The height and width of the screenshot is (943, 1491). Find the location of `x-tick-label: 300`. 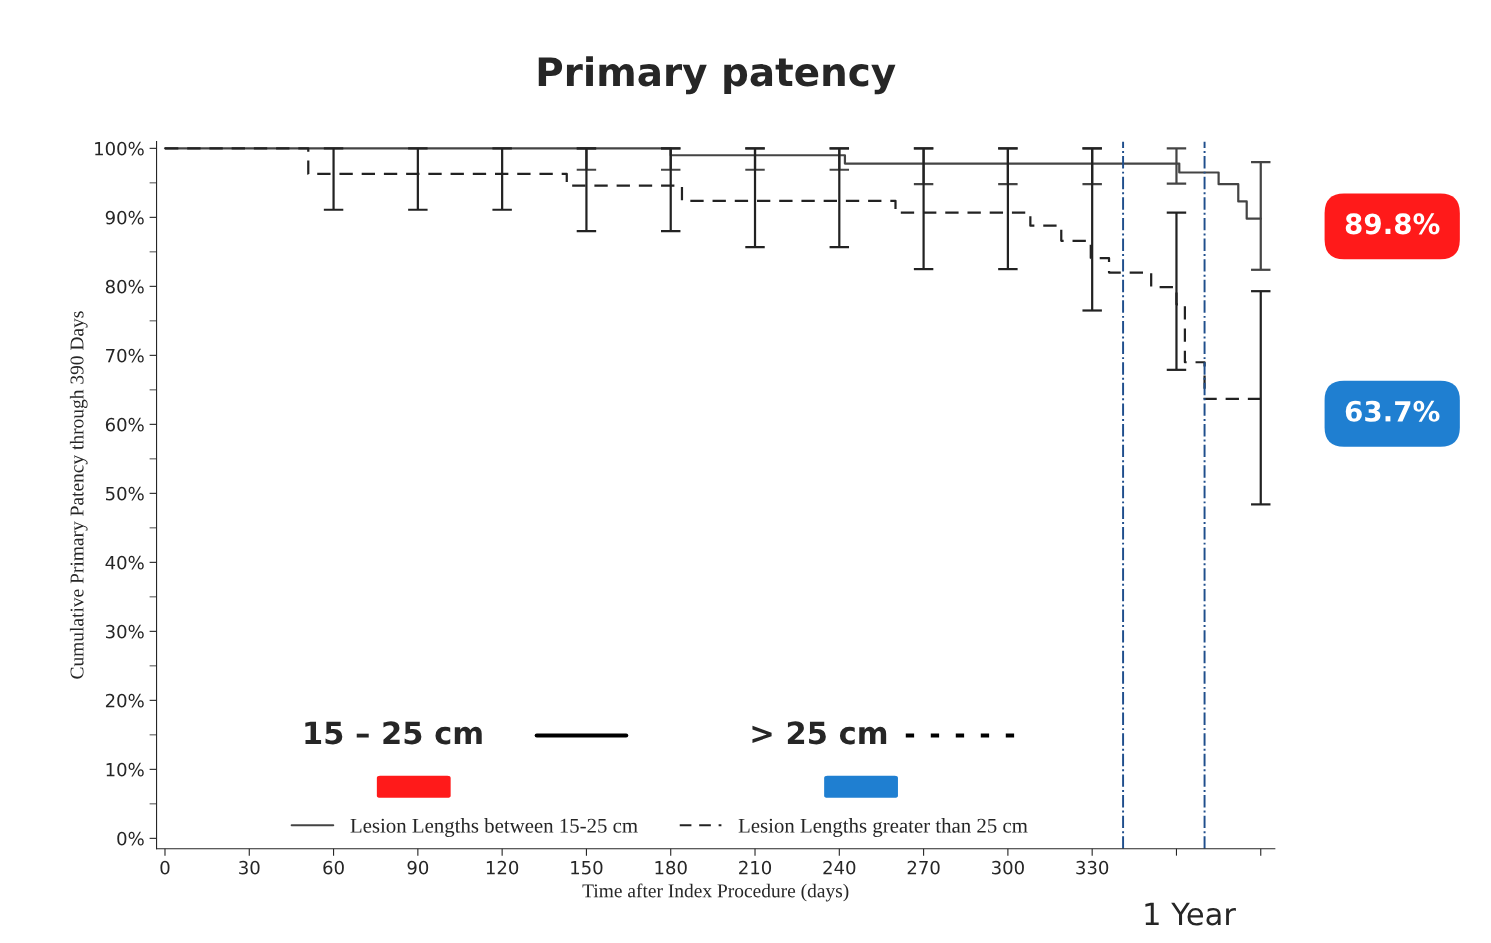

x-tick-label: 300 is located at coordinates (1008, 867).